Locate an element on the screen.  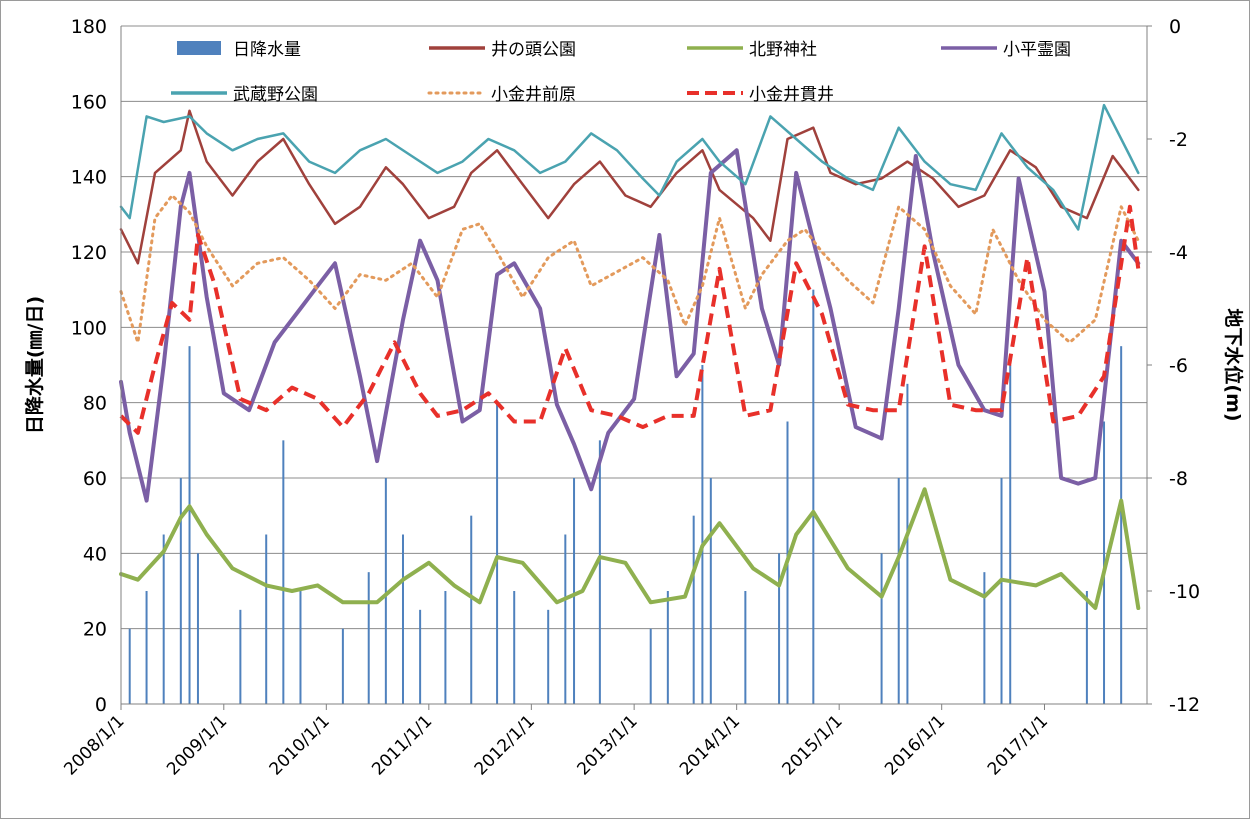
left-tick-label: 20 is located at coordinates (95, 630).